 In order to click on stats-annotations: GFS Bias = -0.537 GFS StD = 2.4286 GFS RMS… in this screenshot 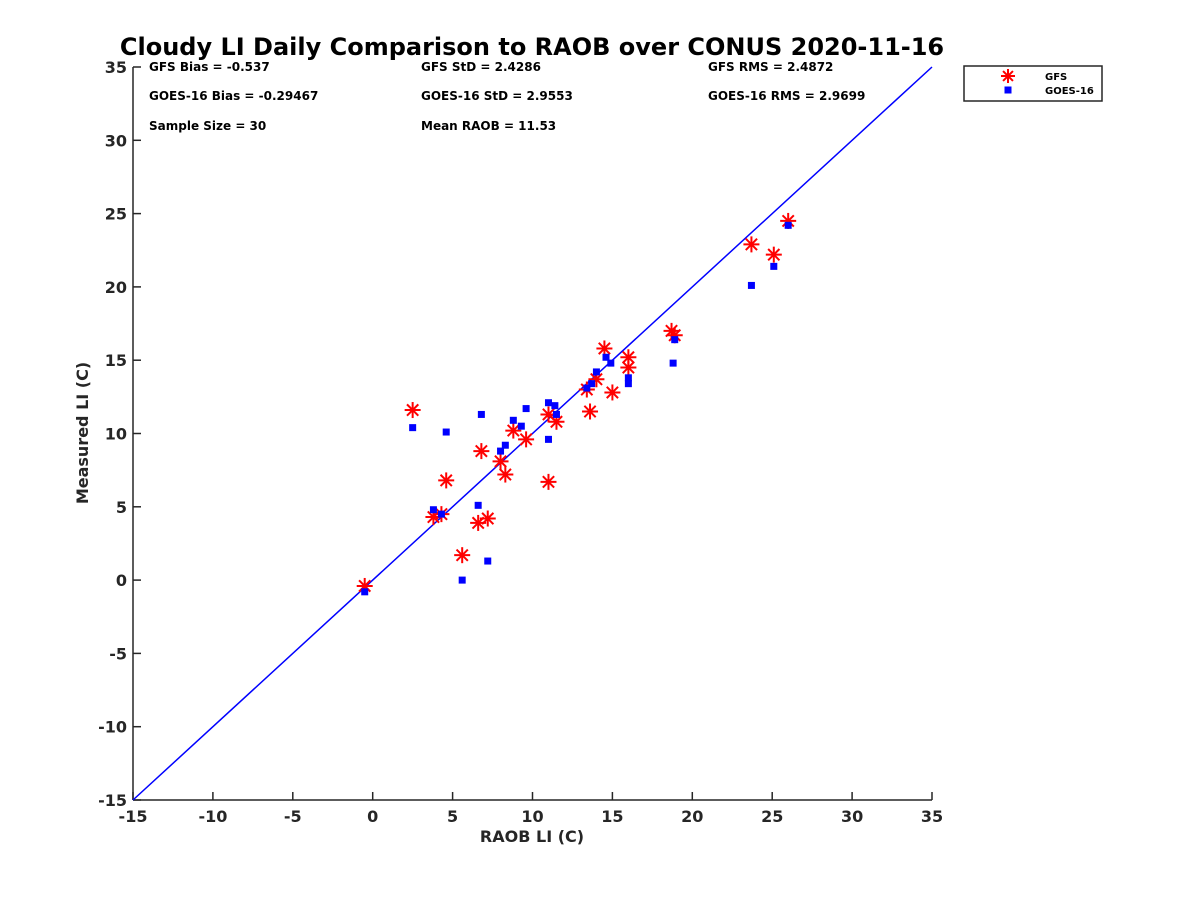, I will do `click(507, 96)`.